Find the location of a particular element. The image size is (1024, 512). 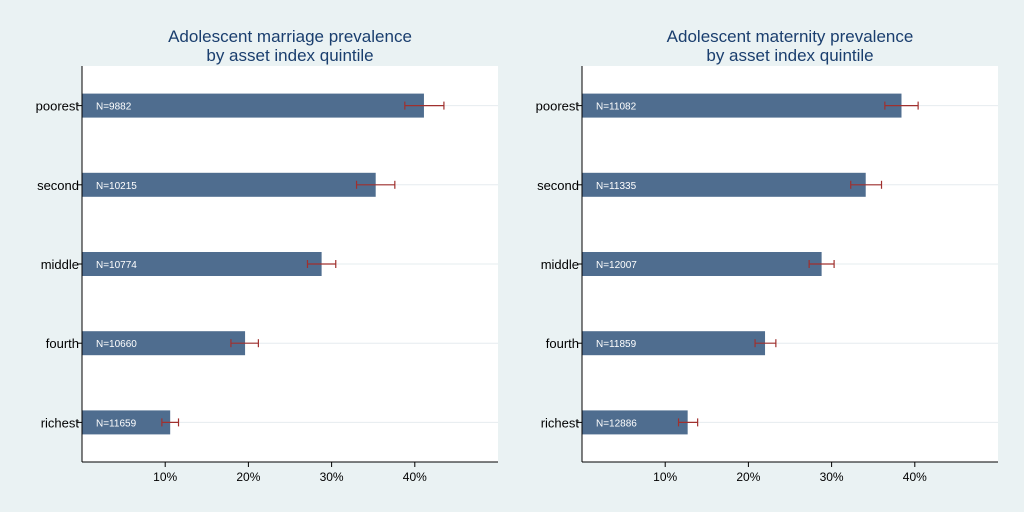

chart-title-line-1: Adolescent maternity prevalence is located at coordinates (790, 36).